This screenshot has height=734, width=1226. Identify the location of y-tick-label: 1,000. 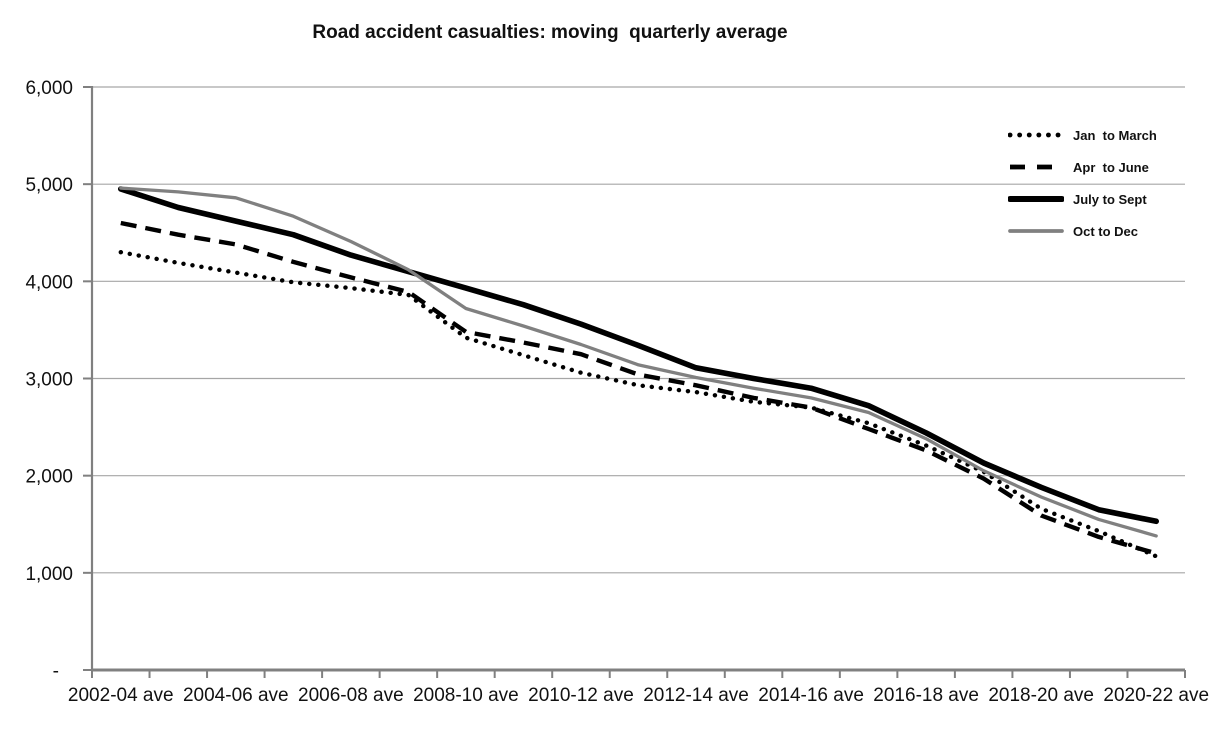
(49, 574).